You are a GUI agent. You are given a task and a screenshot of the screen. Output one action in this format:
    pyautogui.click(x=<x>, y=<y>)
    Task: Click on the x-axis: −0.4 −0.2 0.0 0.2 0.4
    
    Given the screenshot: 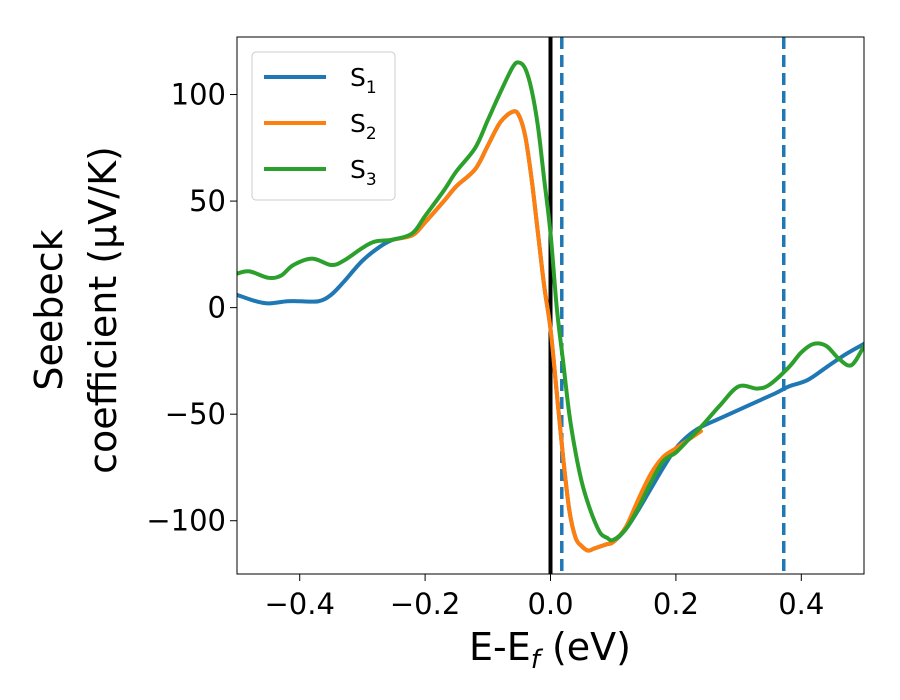 What is the action you would take?
    pyautogui.click(x=544, y=597)
    